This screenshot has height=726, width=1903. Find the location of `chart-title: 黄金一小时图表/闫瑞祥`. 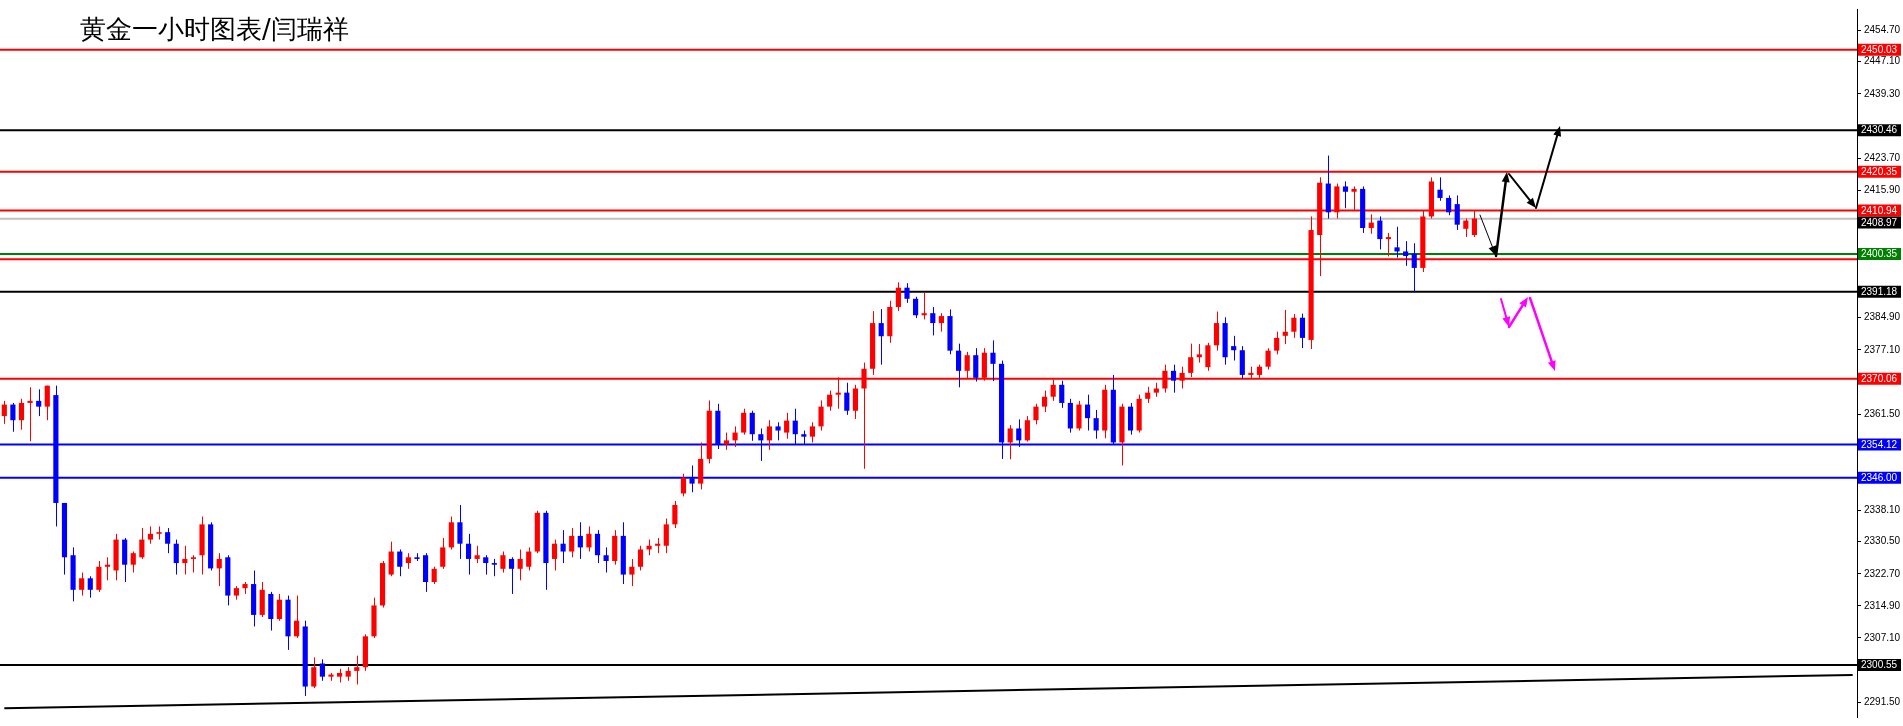

chart-title: 黄金一小时图表/闫瑞祥 is located at coordinates (214, 29).